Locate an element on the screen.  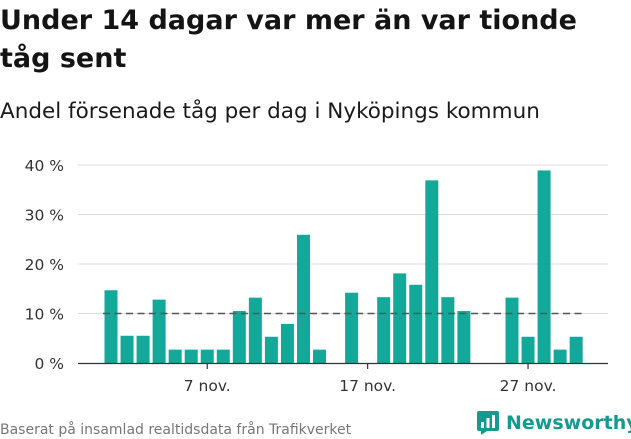
y-tick-label: 0 % is located at coordinates (49, 364).